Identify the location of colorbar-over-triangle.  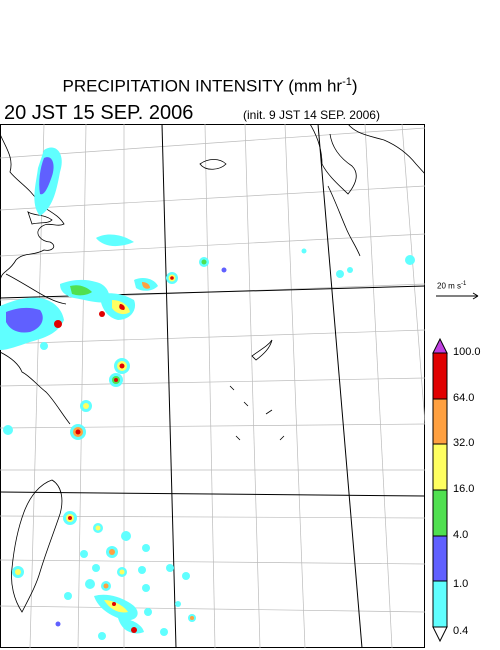
(440, 345).